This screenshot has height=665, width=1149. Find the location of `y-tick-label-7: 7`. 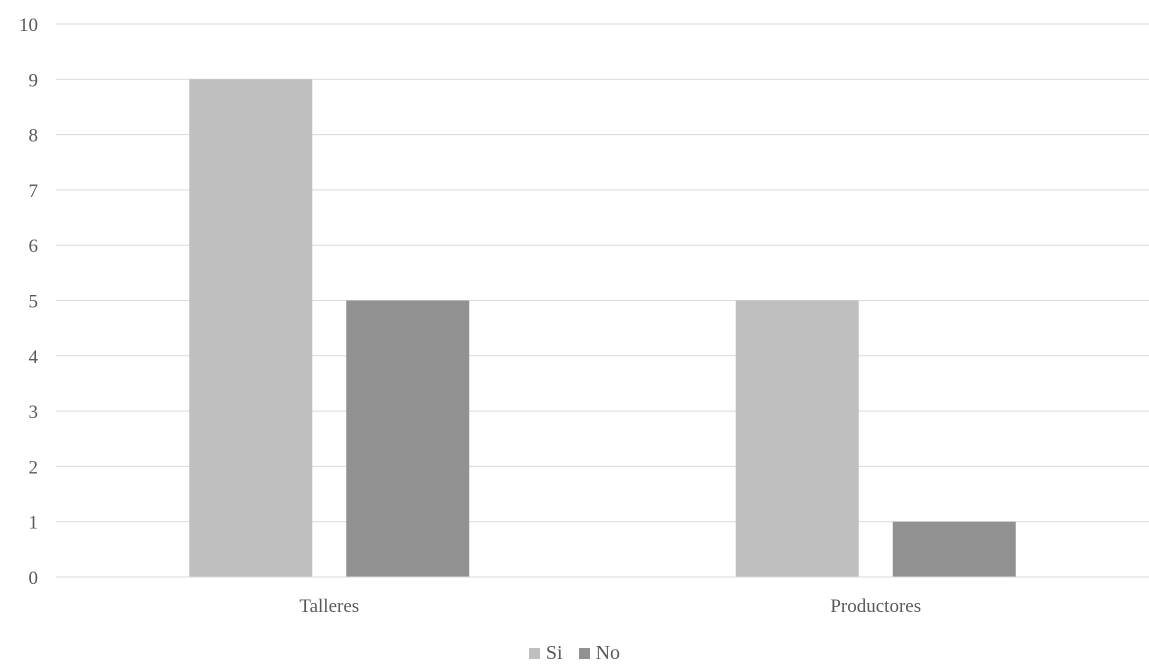

y-tick-label-7: 7 is located at coordinates (34, 191).